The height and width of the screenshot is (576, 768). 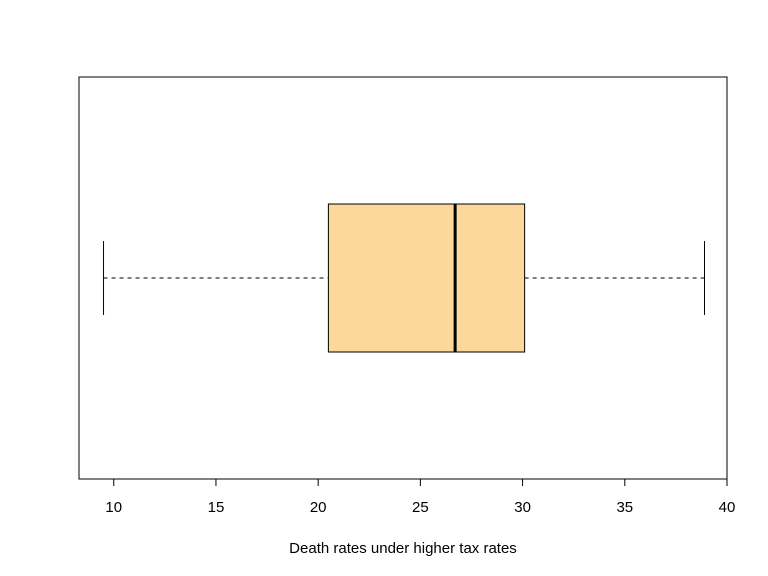 I want to click on x-tick-label: 15, so click(x=216, y=507).